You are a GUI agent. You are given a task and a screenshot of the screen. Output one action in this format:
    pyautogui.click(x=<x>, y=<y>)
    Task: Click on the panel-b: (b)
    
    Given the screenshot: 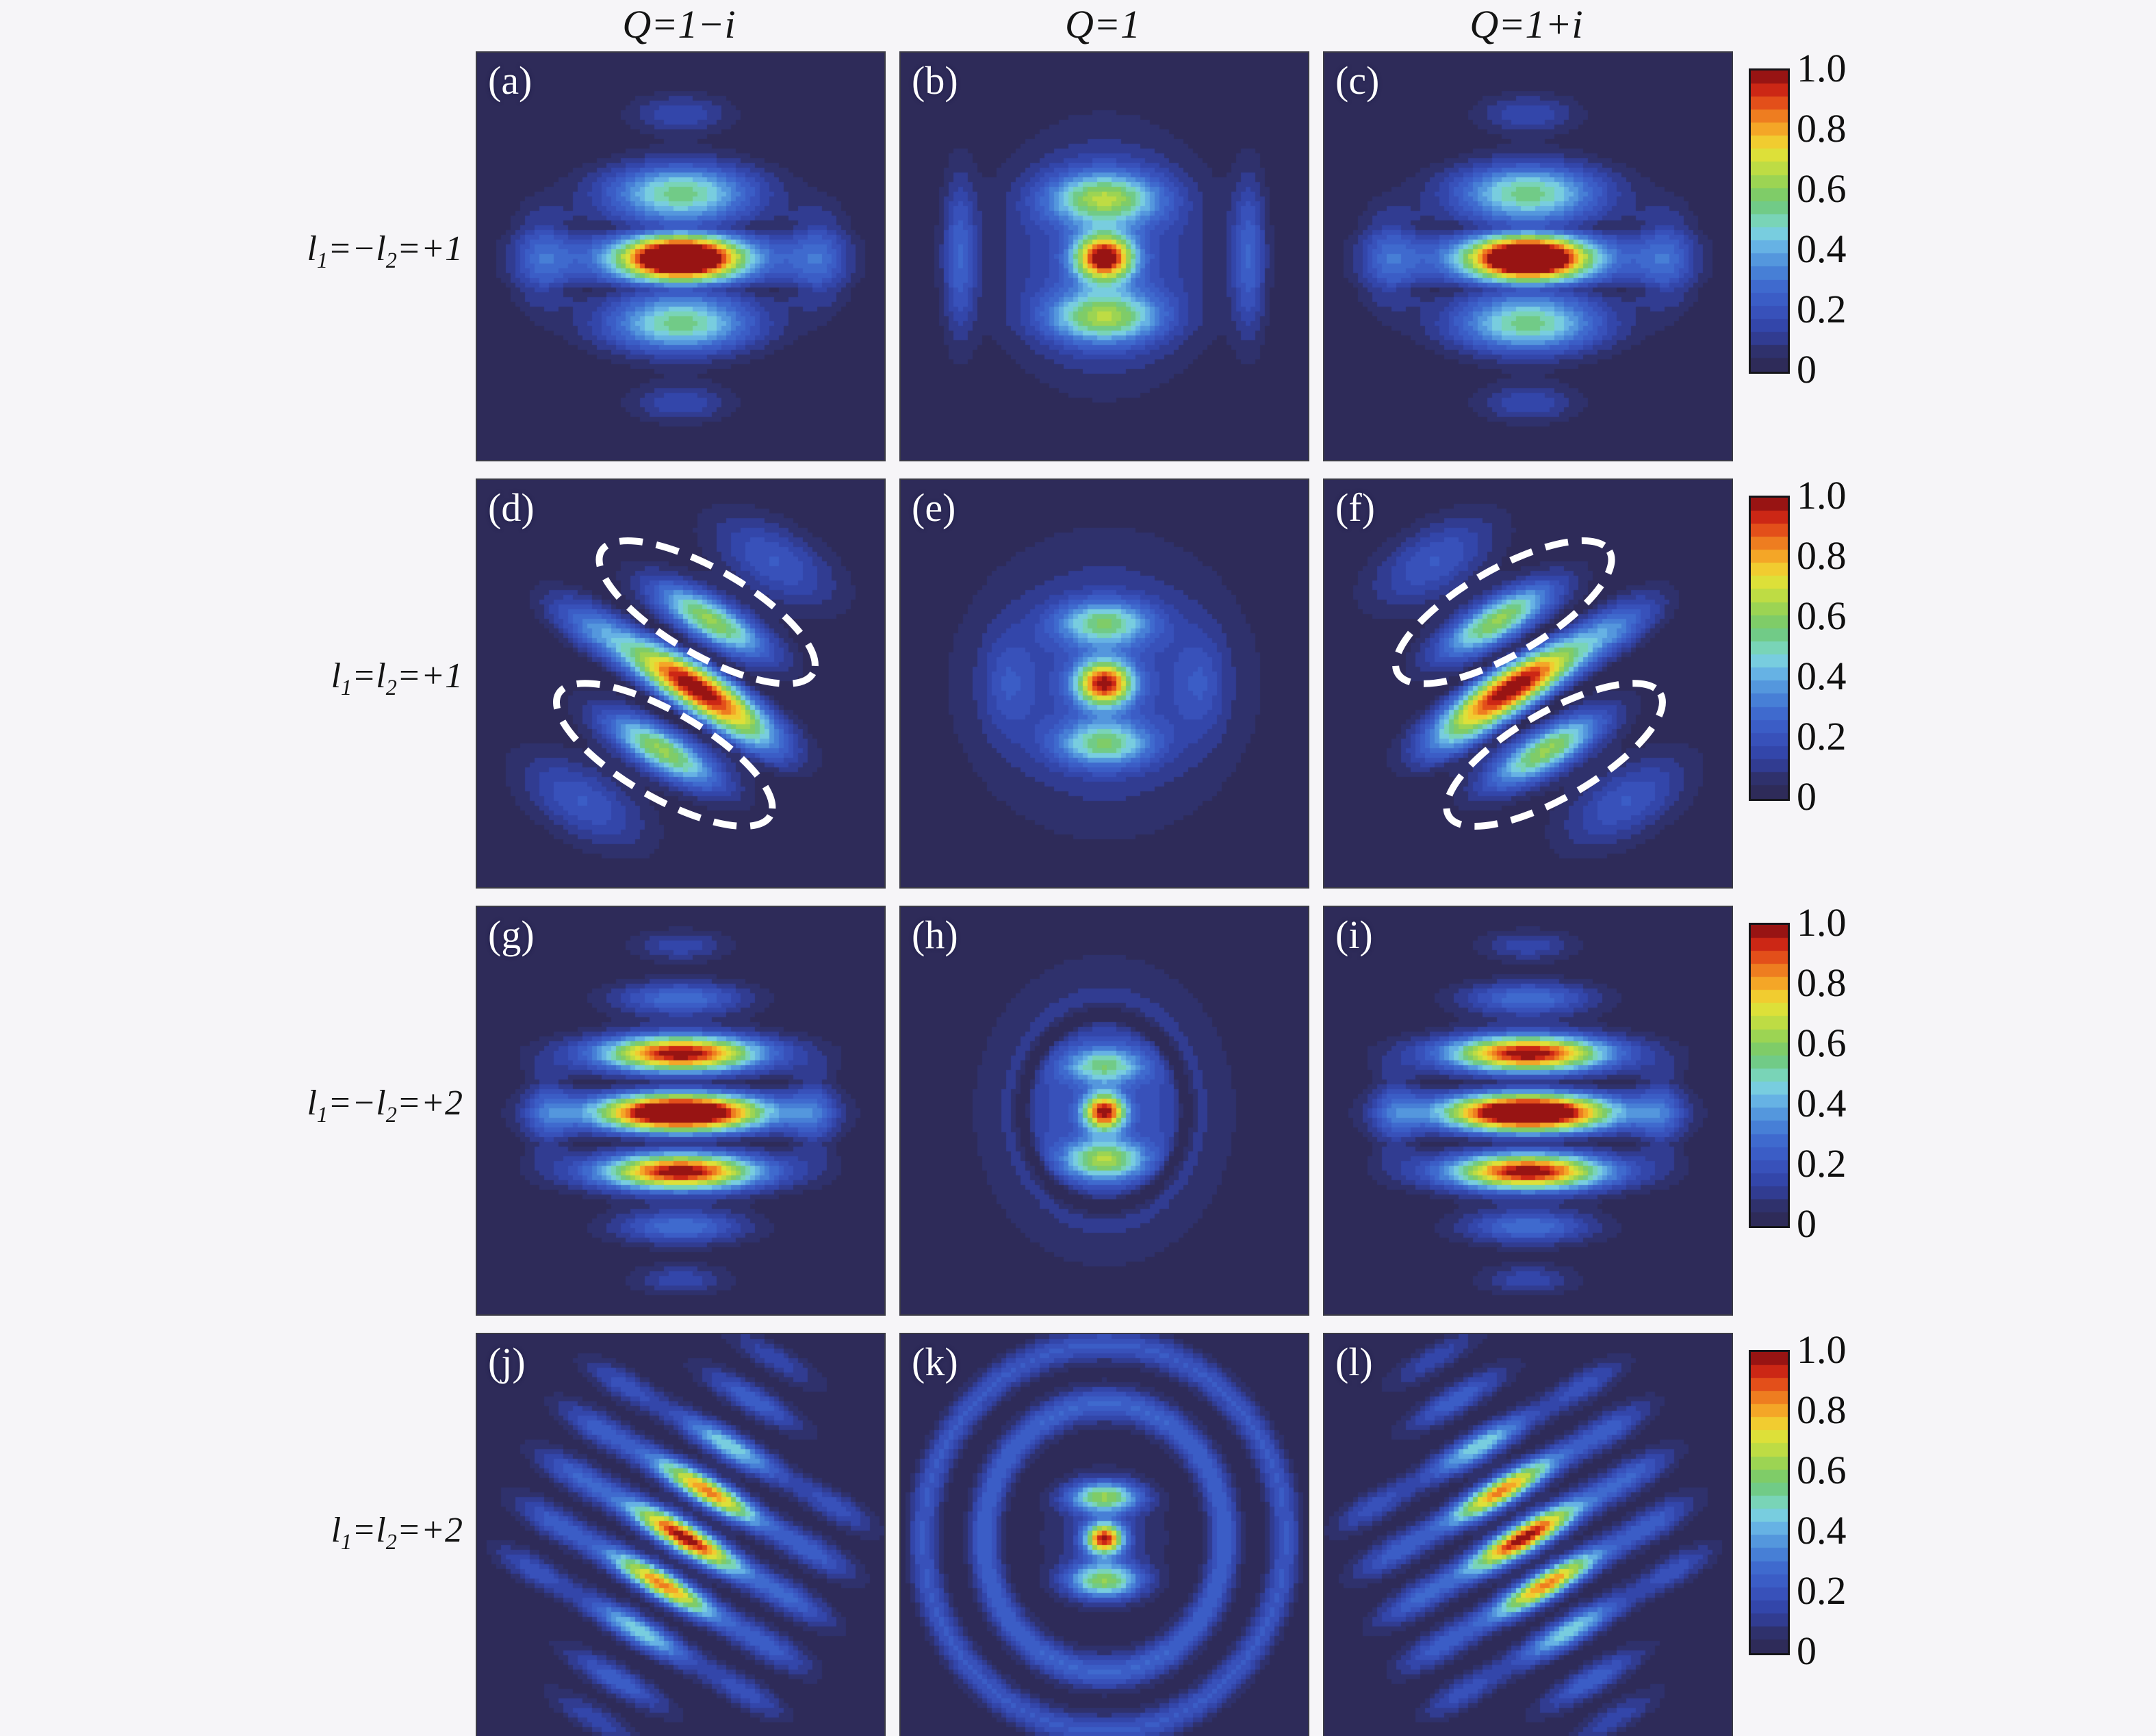 What is the action you would take?
    pyautogui.click(x=1104, y=256)
    